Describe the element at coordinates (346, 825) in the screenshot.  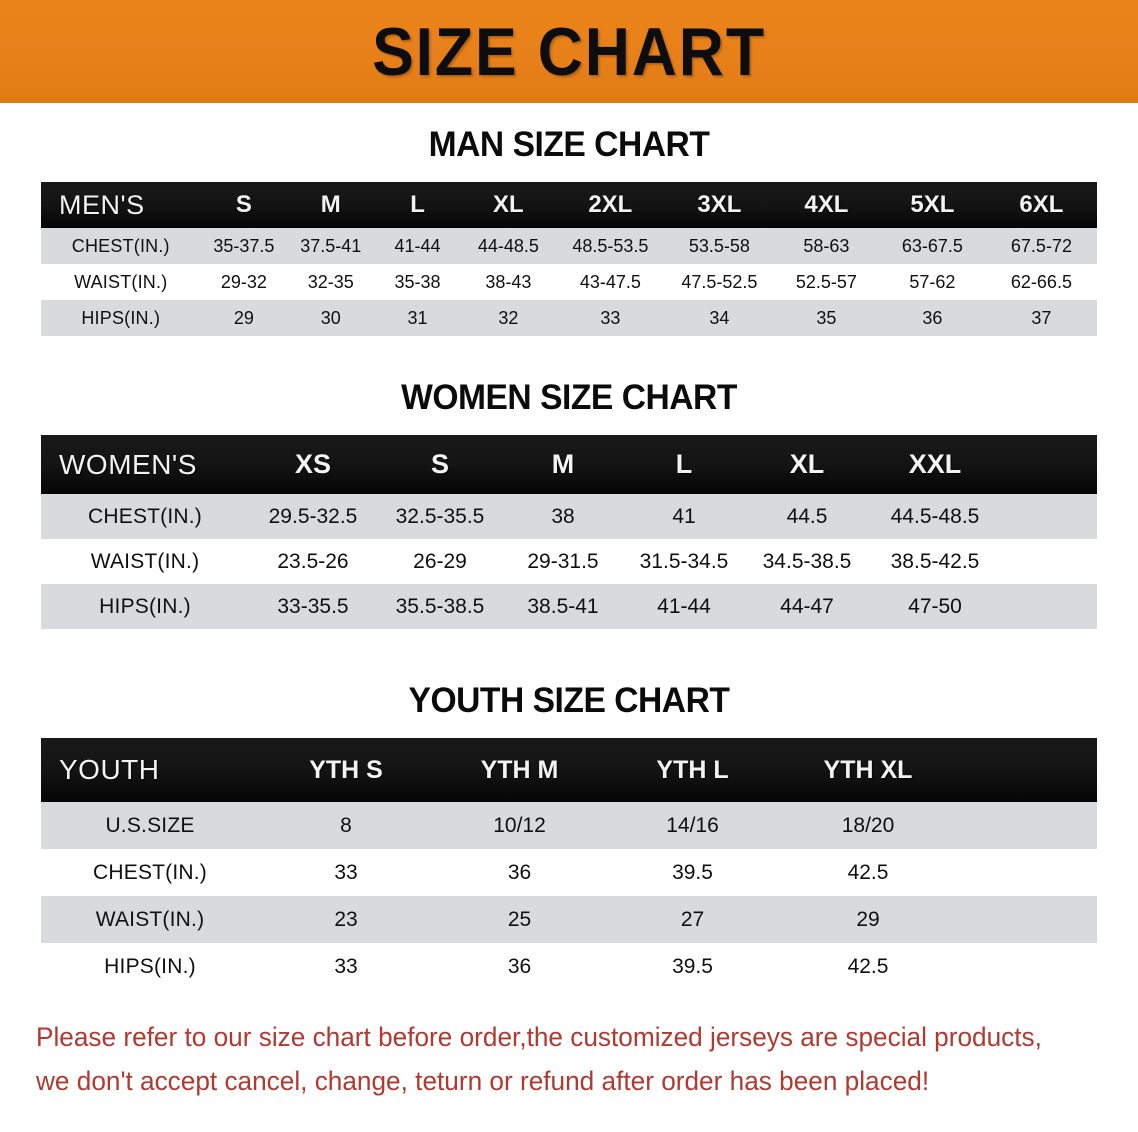
I see `youth-cell: 8` at that location.